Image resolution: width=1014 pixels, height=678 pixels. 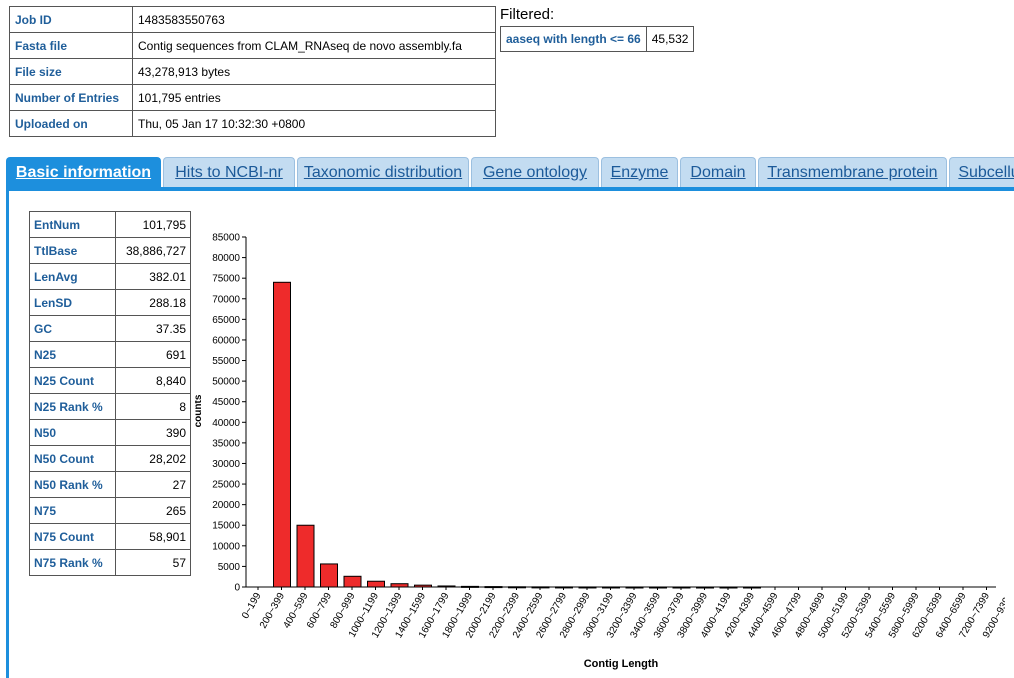 I want to click on job-info-row: File size 43,278,913 bytes, so click(x=252, y=71).